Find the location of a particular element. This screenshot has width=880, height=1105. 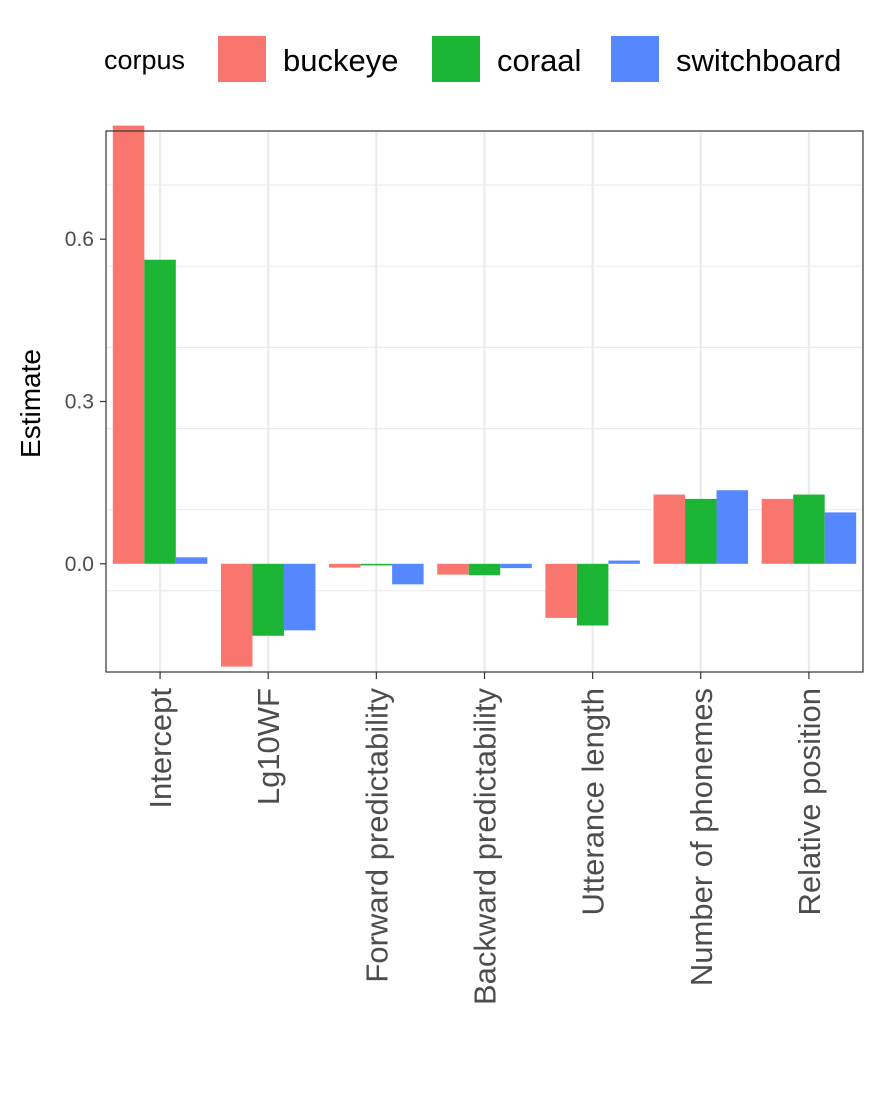

x-tick-label: Forward predictability is located at coordinates (376, 835).